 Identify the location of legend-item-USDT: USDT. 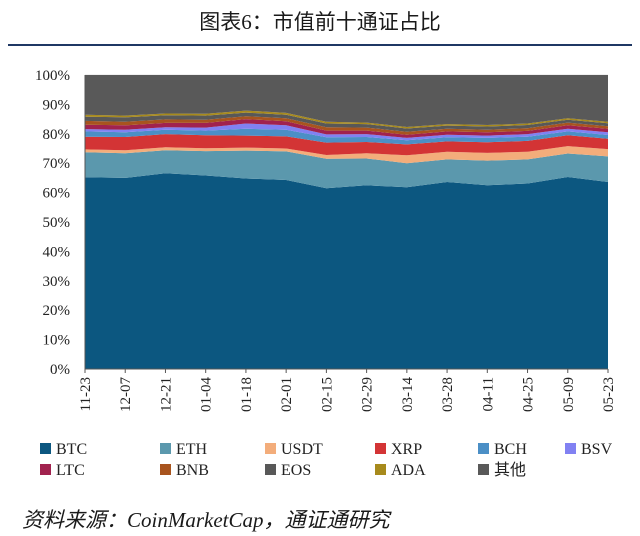
(294, 449).